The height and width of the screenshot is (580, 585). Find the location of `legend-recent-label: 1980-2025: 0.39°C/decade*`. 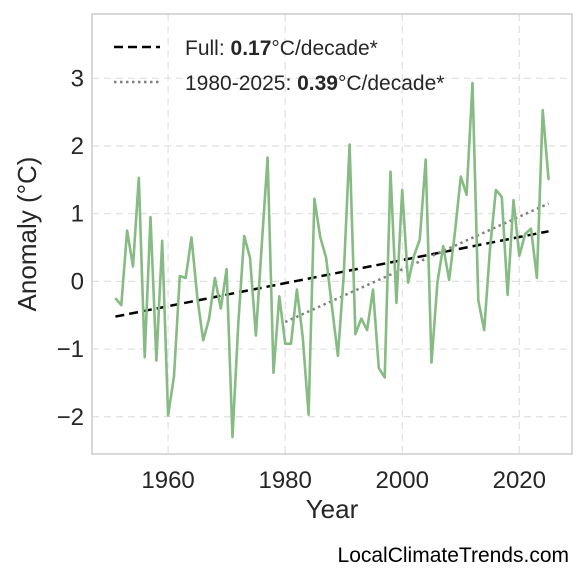

legend-recent-label: 1980-2025: 0.39°C/decade* is located at coordinates (314, 83).